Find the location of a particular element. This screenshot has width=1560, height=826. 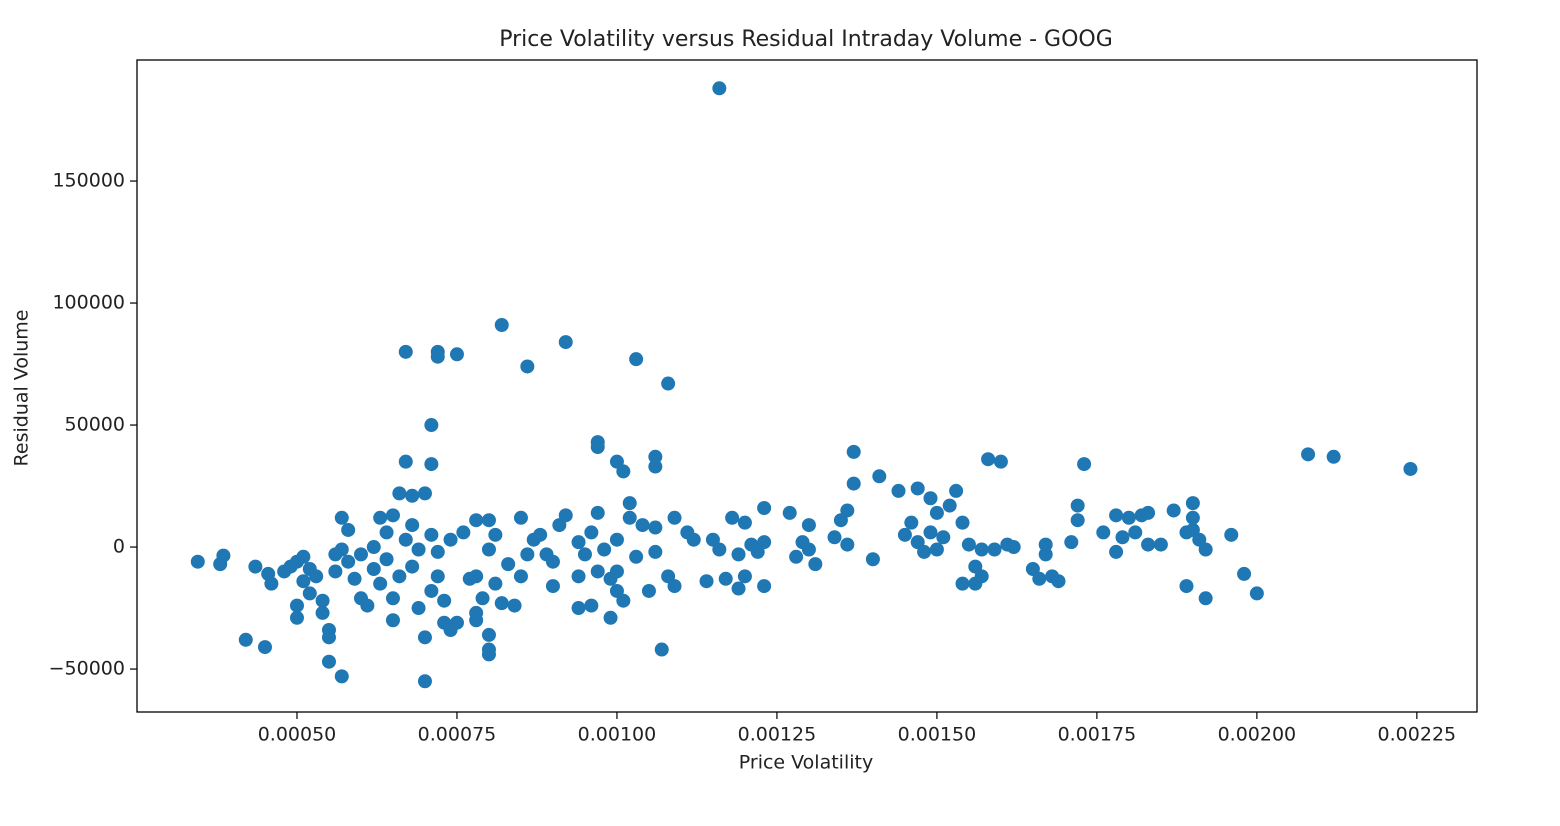

x-tick-label: 0.00225 is located at coordinates (1417, 735).